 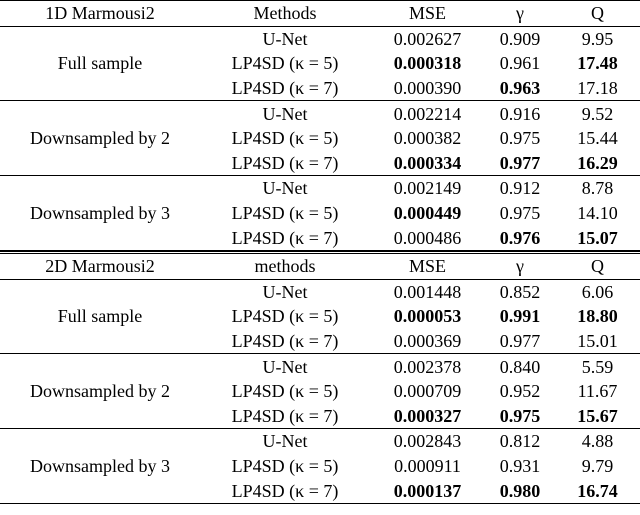 I want to click on value-cell: 6.06, so click(x=597, y=291).